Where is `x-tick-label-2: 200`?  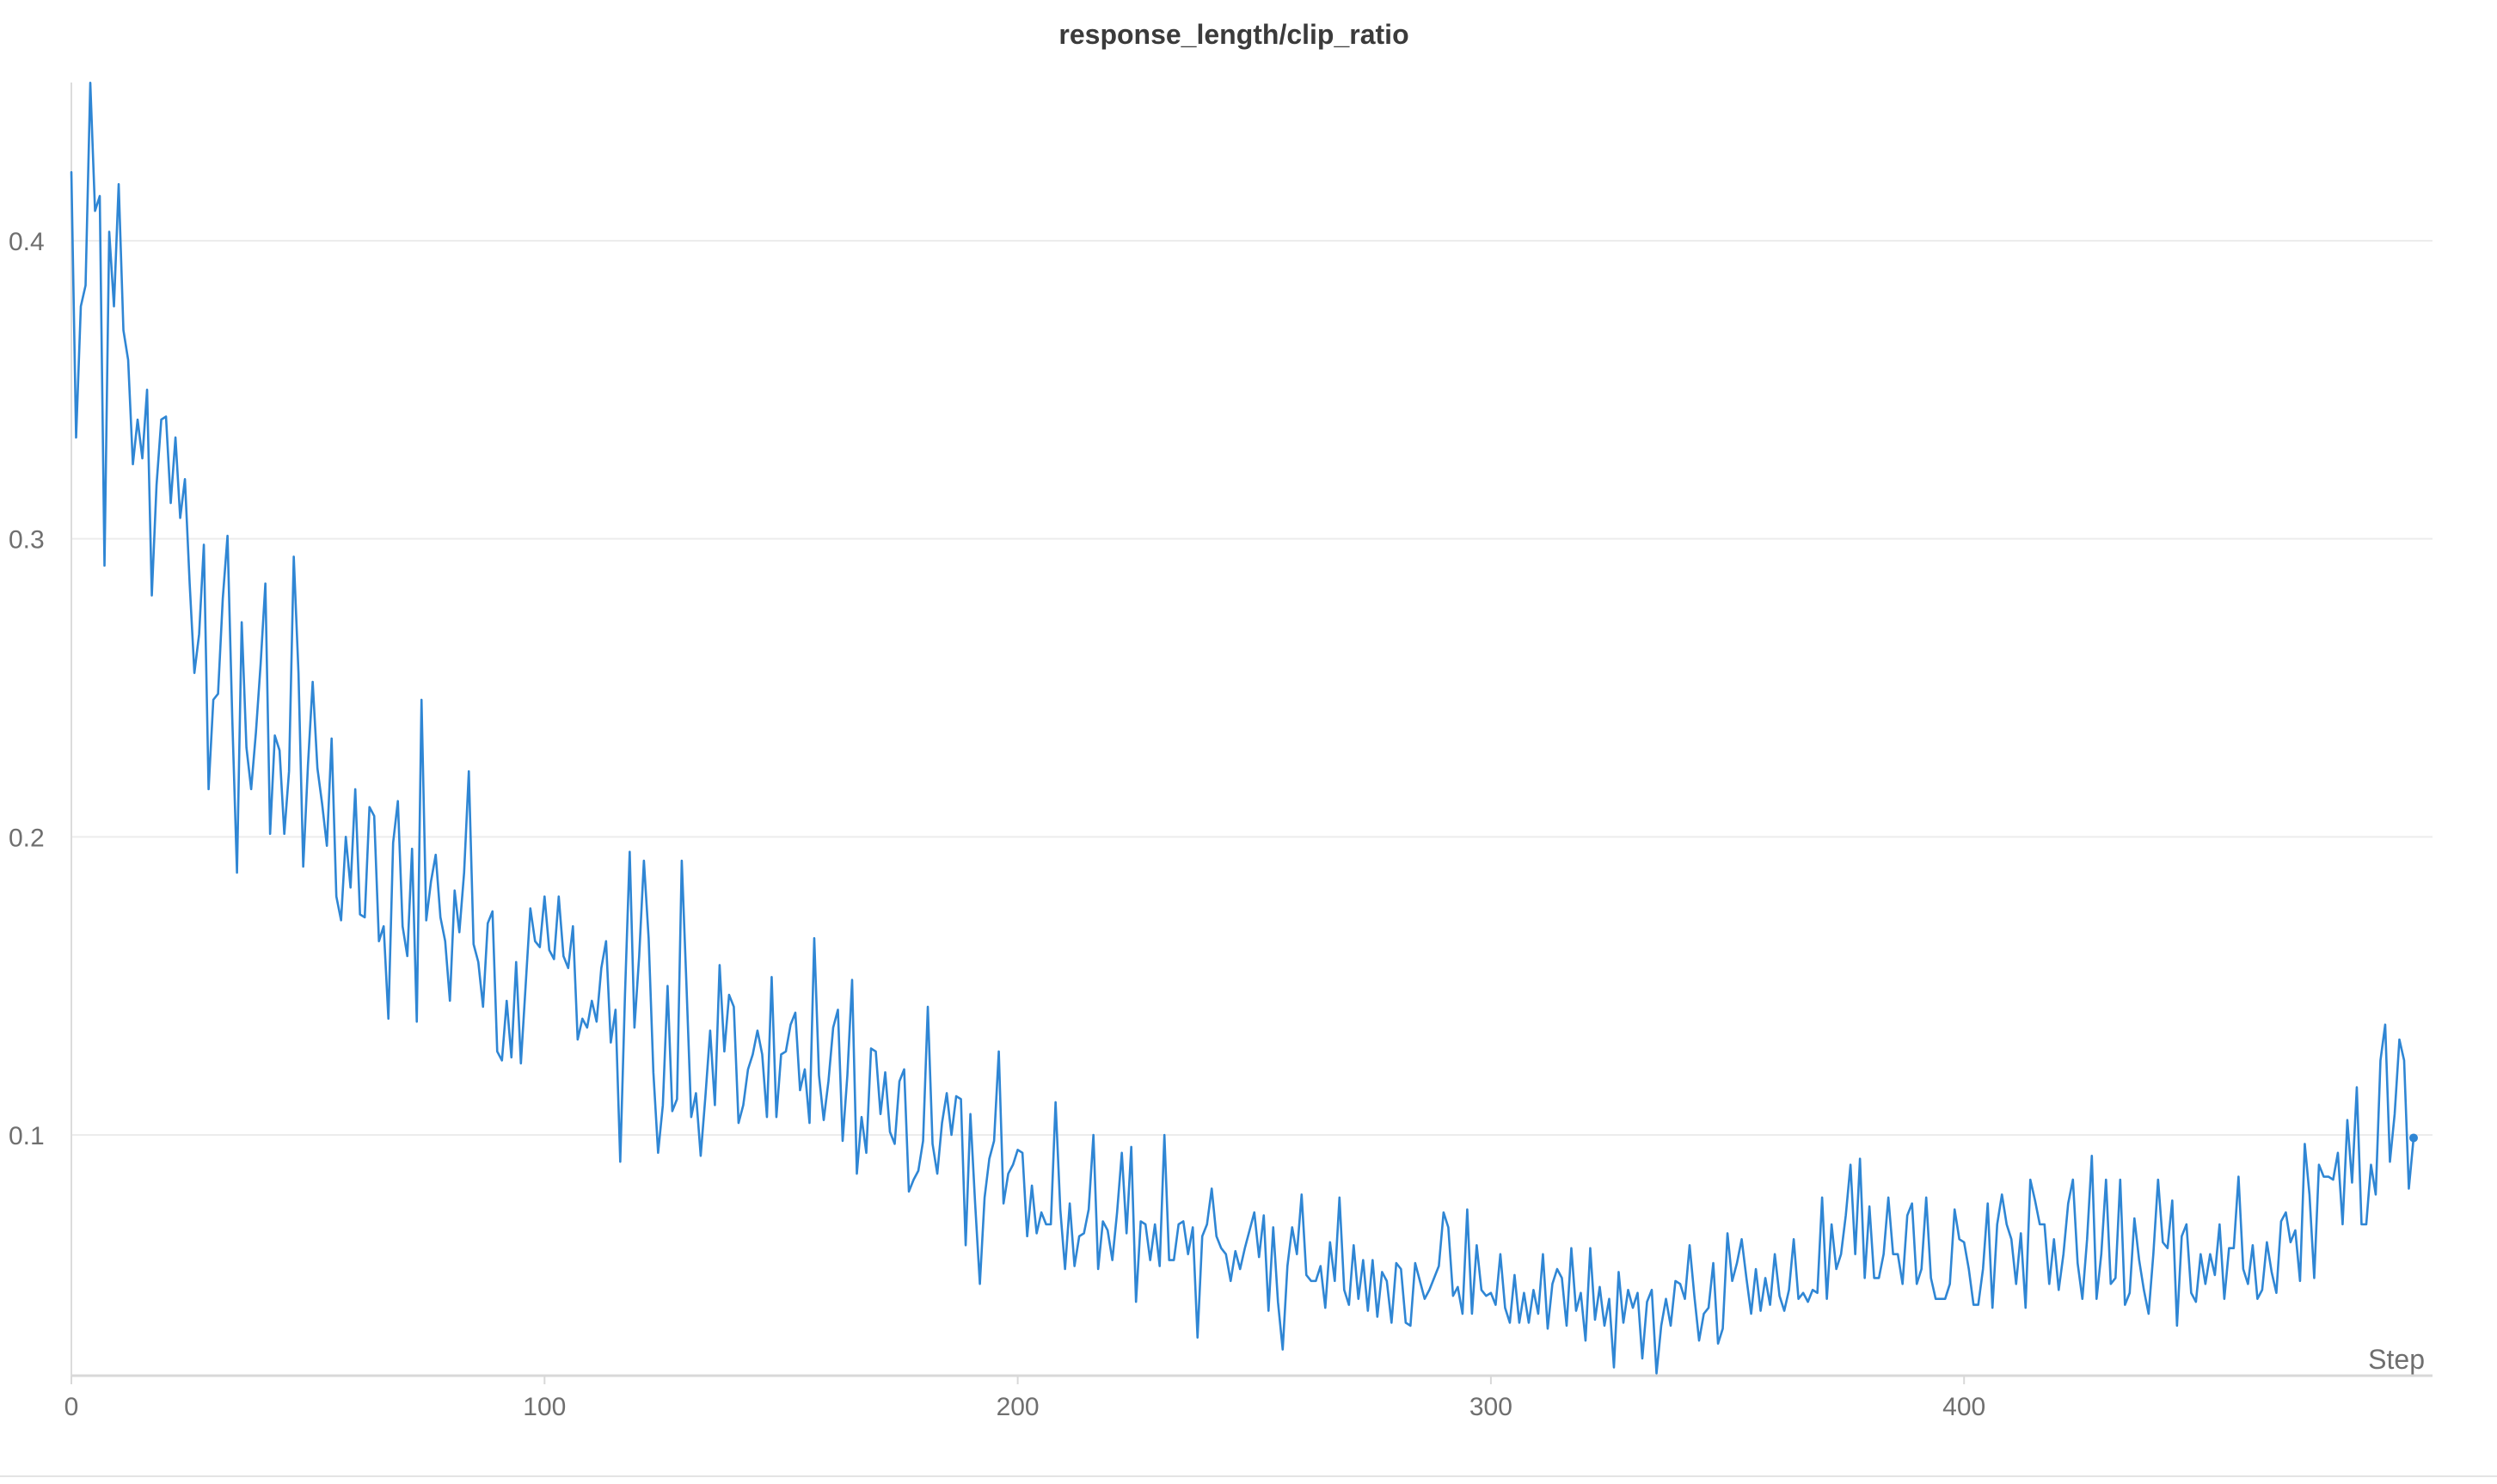 x-tick-label-2: 200 is located at coordinates (1018, 1407).